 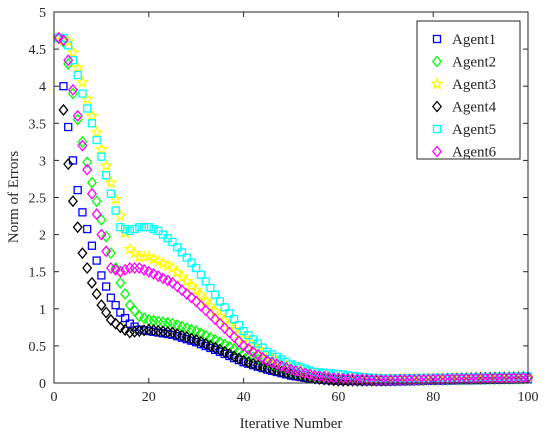 I want to click on legend-label: Agent1, so click(x=474, y=40).